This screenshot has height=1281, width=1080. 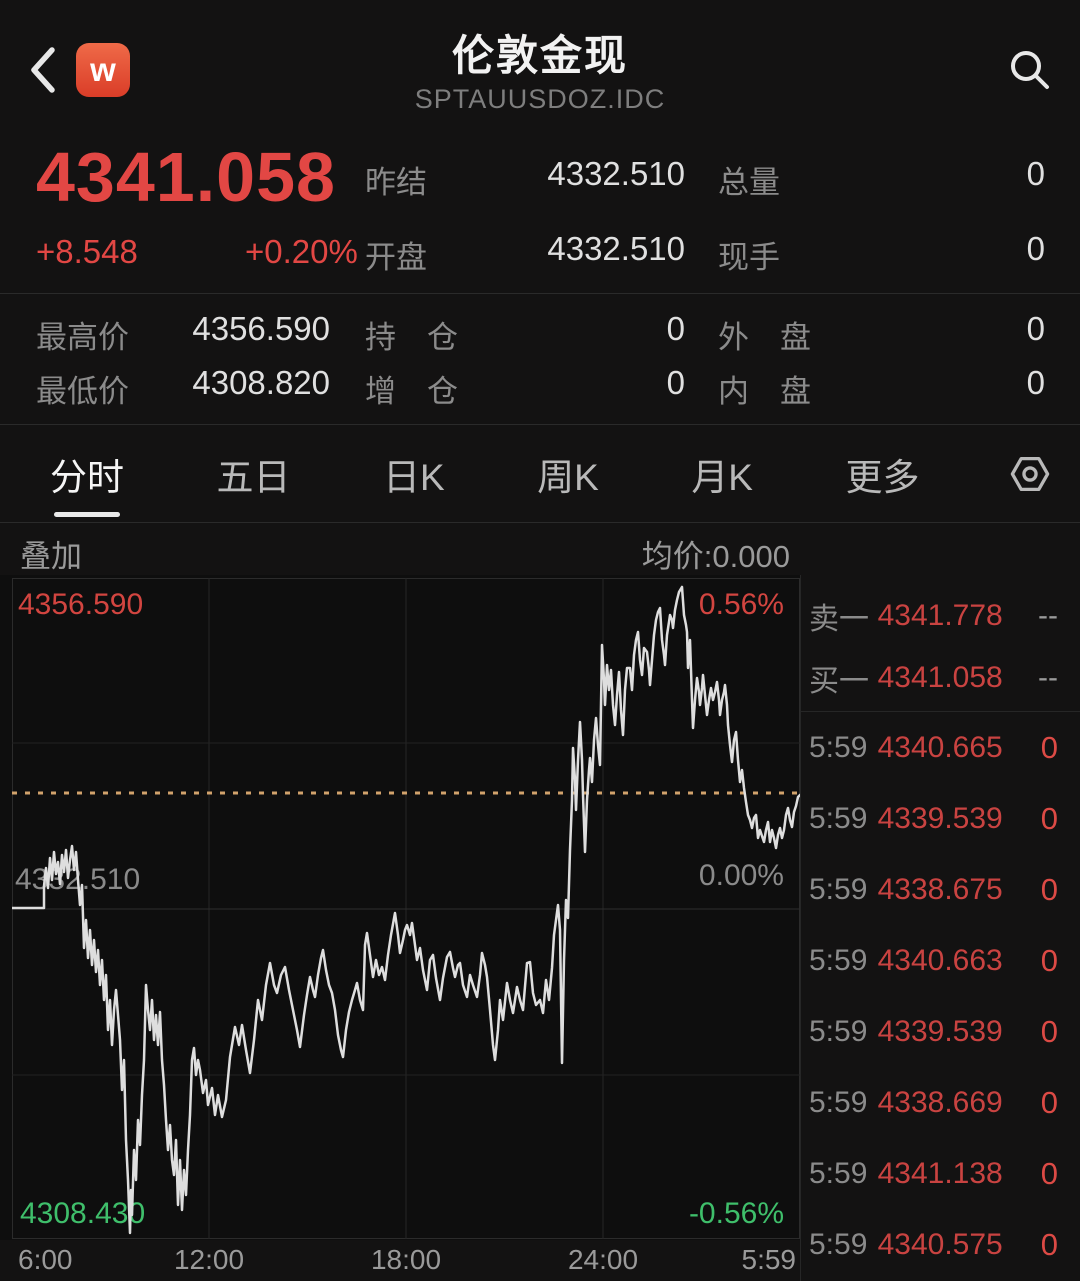 I want to click on buy-one-volume: --, so click(x=1048, y=677).